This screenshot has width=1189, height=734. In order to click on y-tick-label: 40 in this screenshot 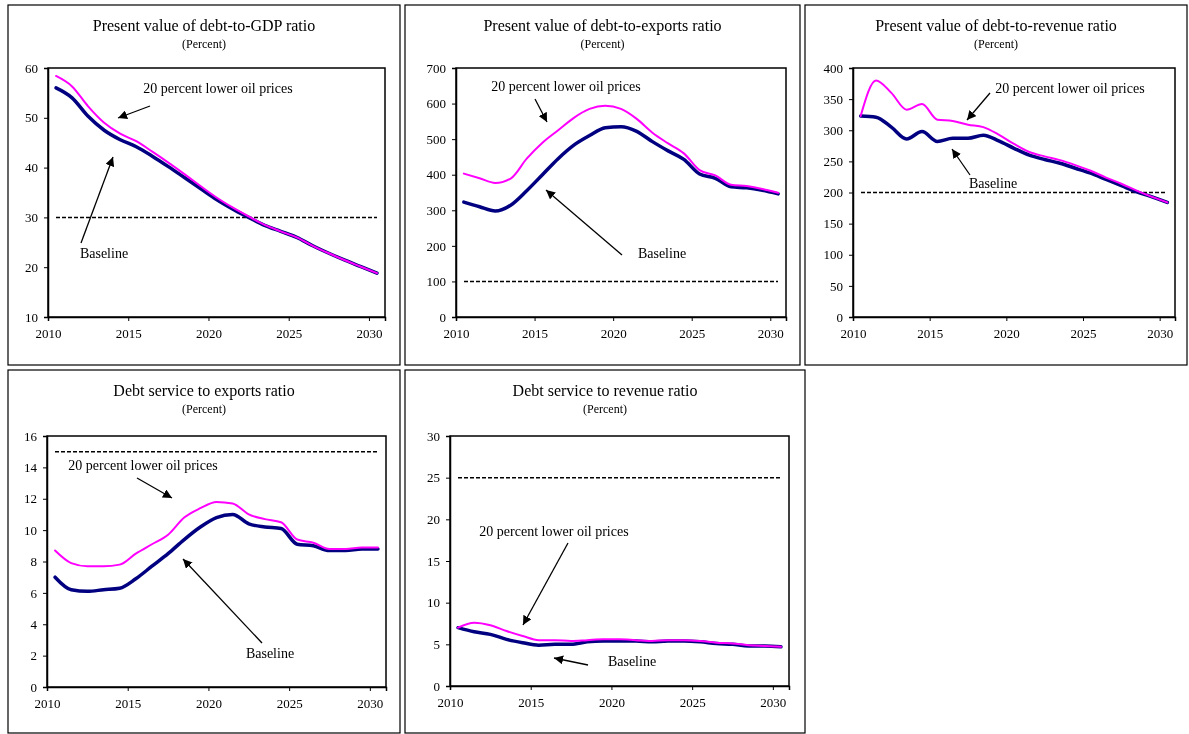, I will do `click(31, 168)`.